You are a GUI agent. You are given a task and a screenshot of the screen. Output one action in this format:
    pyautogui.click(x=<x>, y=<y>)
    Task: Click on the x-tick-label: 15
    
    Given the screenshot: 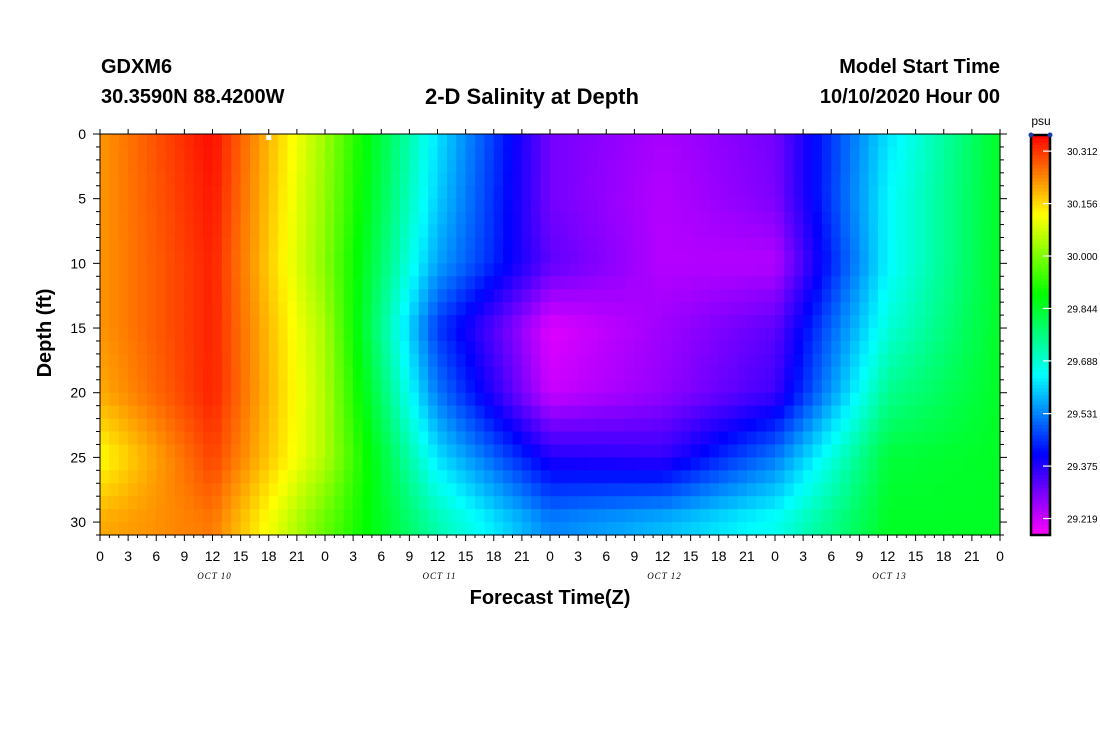 What is the action you would take?
    pyautogui.click(x=691, y=556)
    